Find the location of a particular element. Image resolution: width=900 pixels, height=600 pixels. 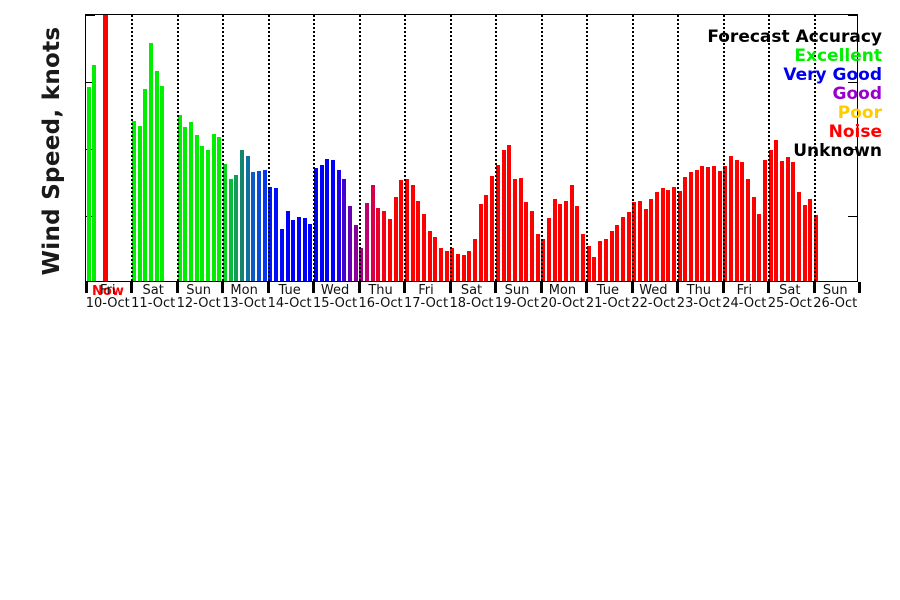

x-axis-day-label: Fri 17-Oct is located at coordinates (425, 297).